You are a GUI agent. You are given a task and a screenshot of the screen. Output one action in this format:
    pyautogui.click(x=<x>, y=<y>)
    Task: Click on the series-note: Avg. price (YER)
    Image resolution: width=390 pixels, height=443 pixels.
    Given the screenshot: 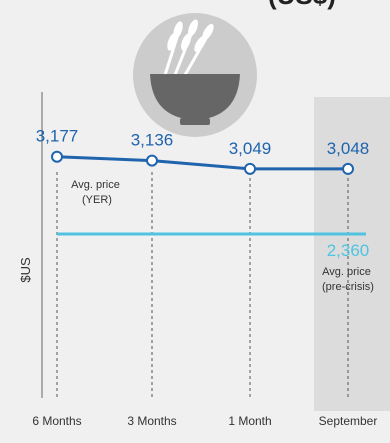 What is the action you would take?
    pyautogui.click(x=97, y=192)
    